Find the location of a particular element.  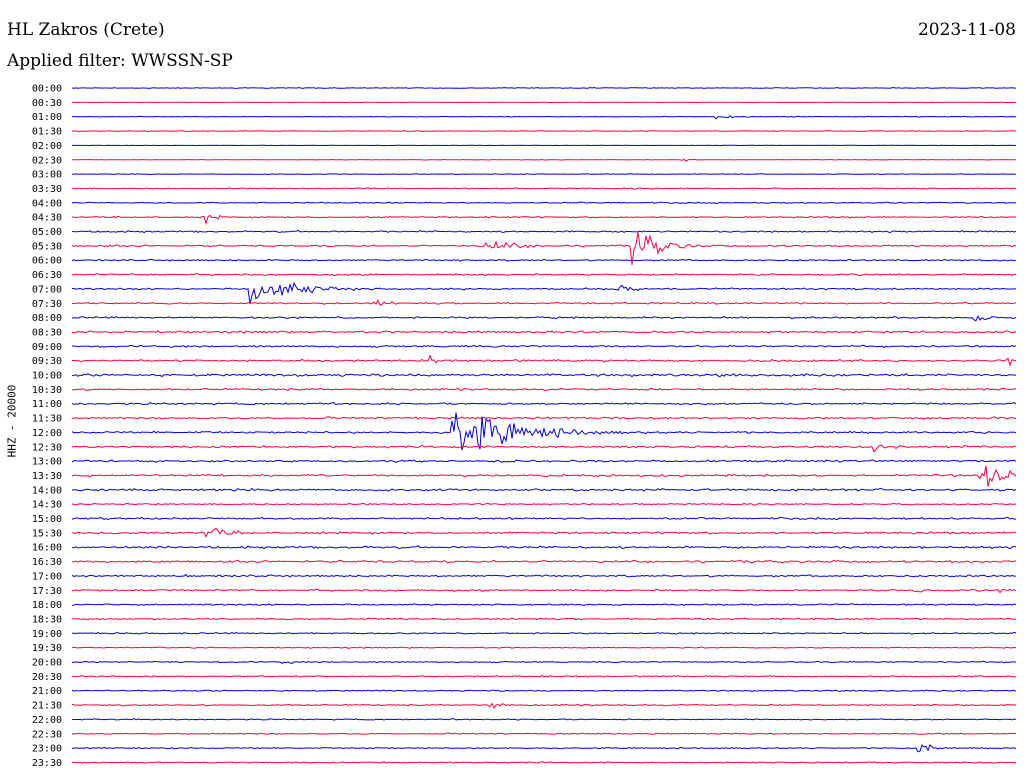

time-tick-label: 10:00 is located at coordinates (47, 376).